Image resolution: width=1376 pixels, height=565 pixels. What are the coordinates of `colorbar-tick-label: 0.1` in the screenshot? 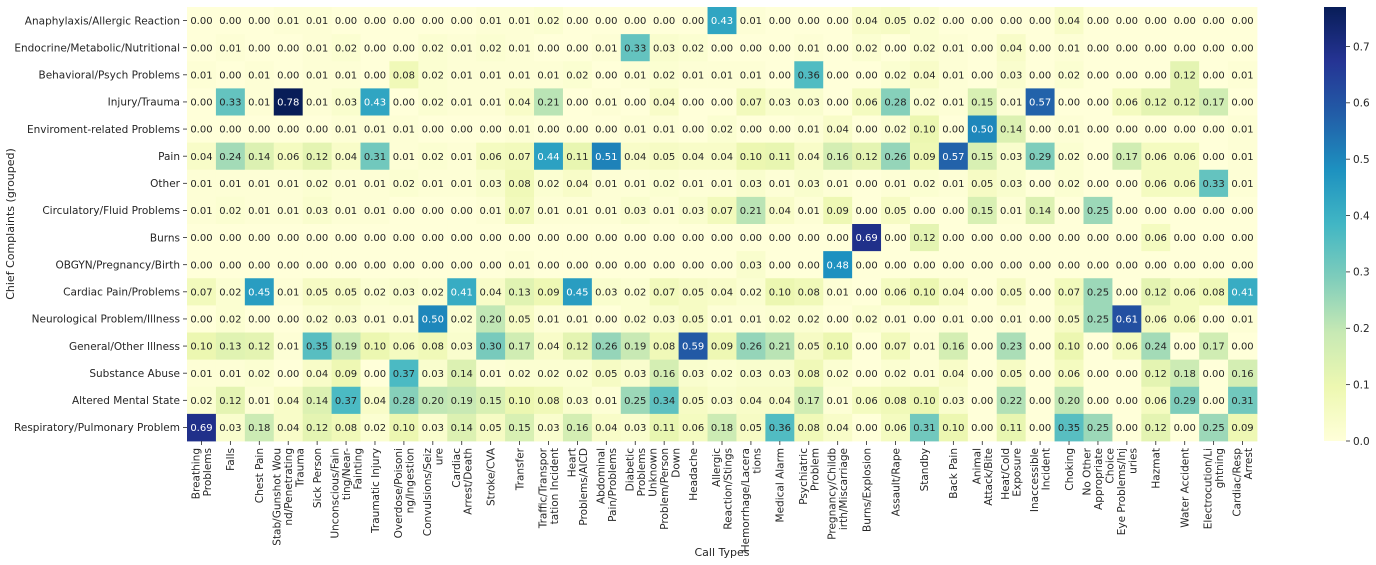 It's located at (1361, 385).